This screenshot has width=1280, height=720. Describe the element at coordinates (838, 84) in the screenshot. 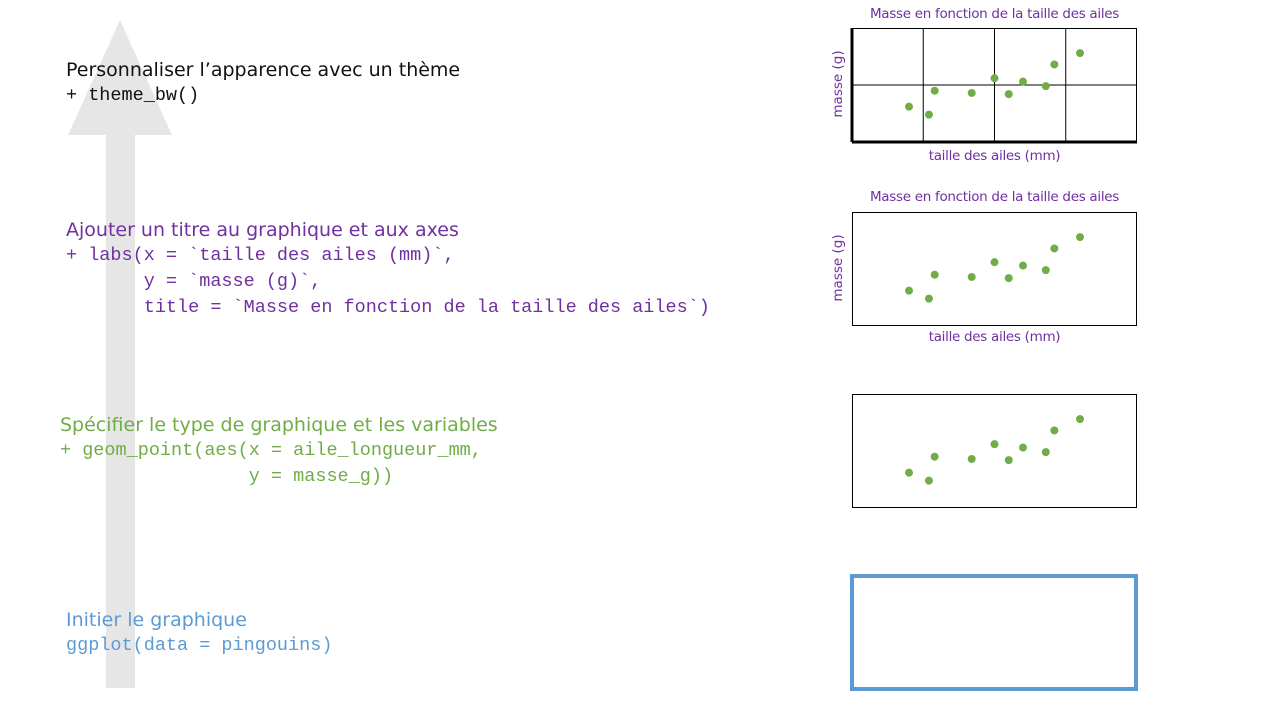

I see `plot-theme-ylabel: masse (g)` at that location.